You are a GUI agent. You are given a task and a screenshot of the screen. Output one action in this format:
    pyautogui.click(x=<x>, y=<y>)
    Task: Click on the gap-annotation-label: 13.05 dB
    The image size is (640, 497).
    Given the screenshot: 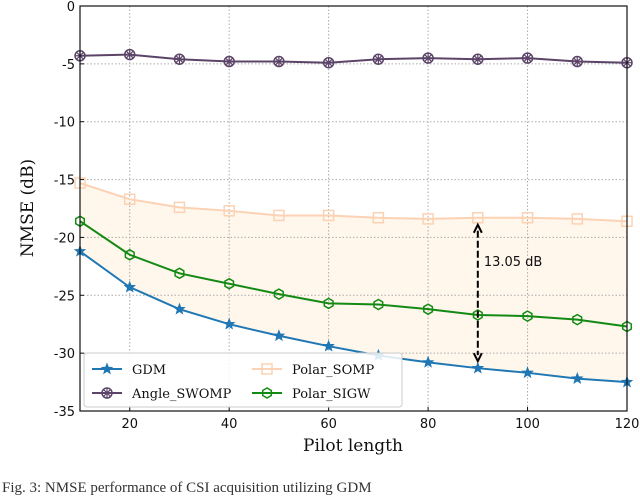 What is the action you would take?
    pyautogui.click(x=513, y=262)
    